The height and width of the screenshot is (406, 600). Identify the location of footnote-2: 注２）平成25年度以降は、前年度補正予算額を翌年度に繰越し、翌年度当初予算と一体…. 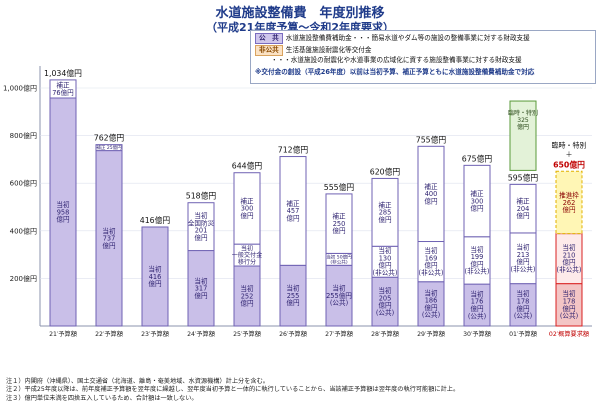
(233, 390).